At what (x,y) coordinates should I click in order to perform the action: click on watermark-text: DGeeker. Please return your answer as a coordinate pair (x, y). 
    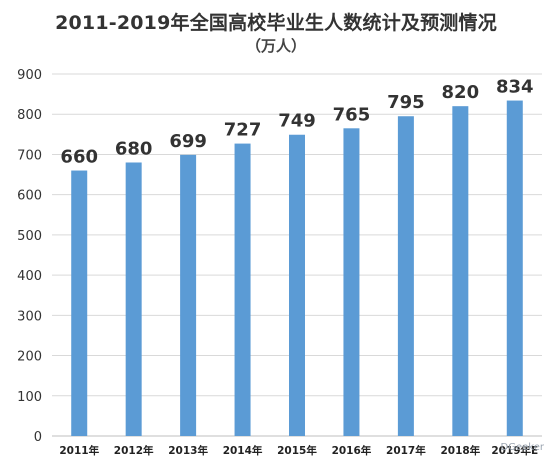
    Looking at the image, I should click on (522, 447).